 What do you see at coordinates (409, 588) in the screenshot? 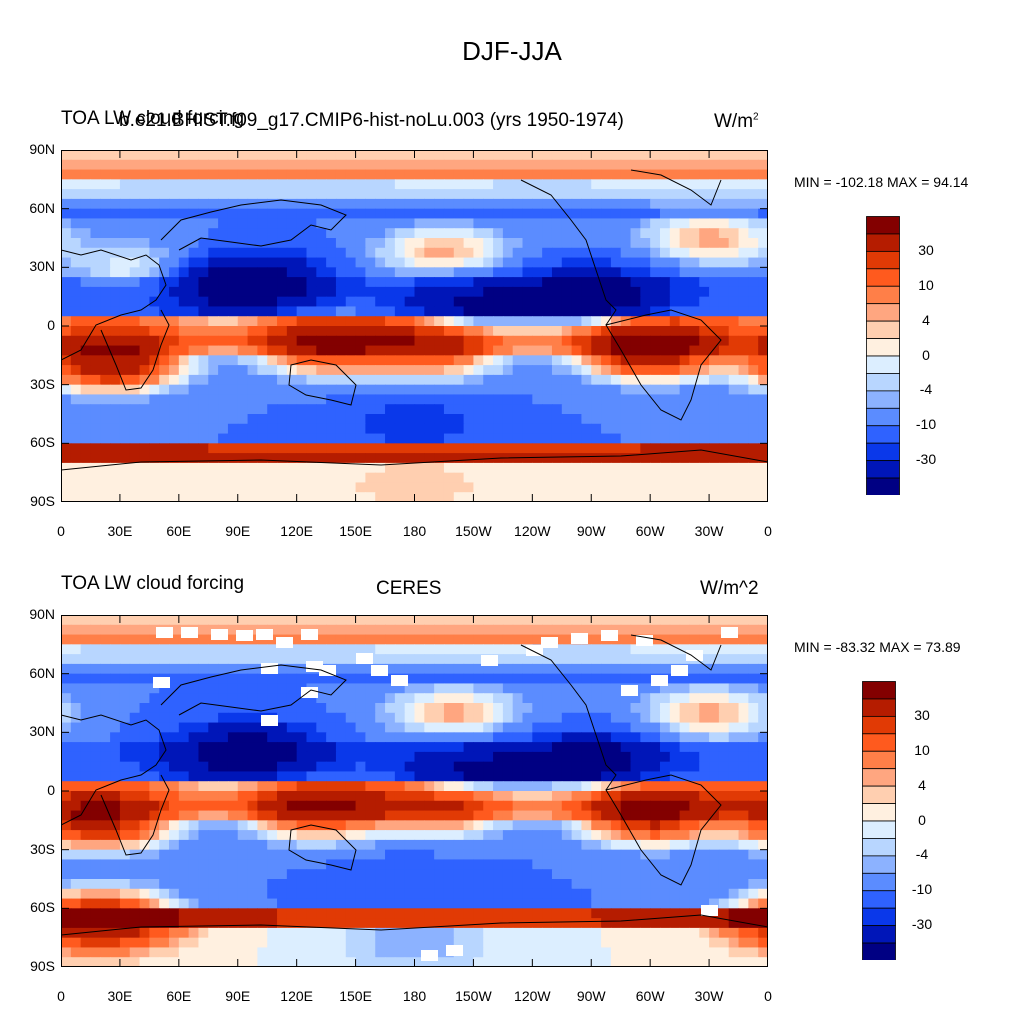
I see `panel2-center-title: CERES` at bounding box center [409, 588].